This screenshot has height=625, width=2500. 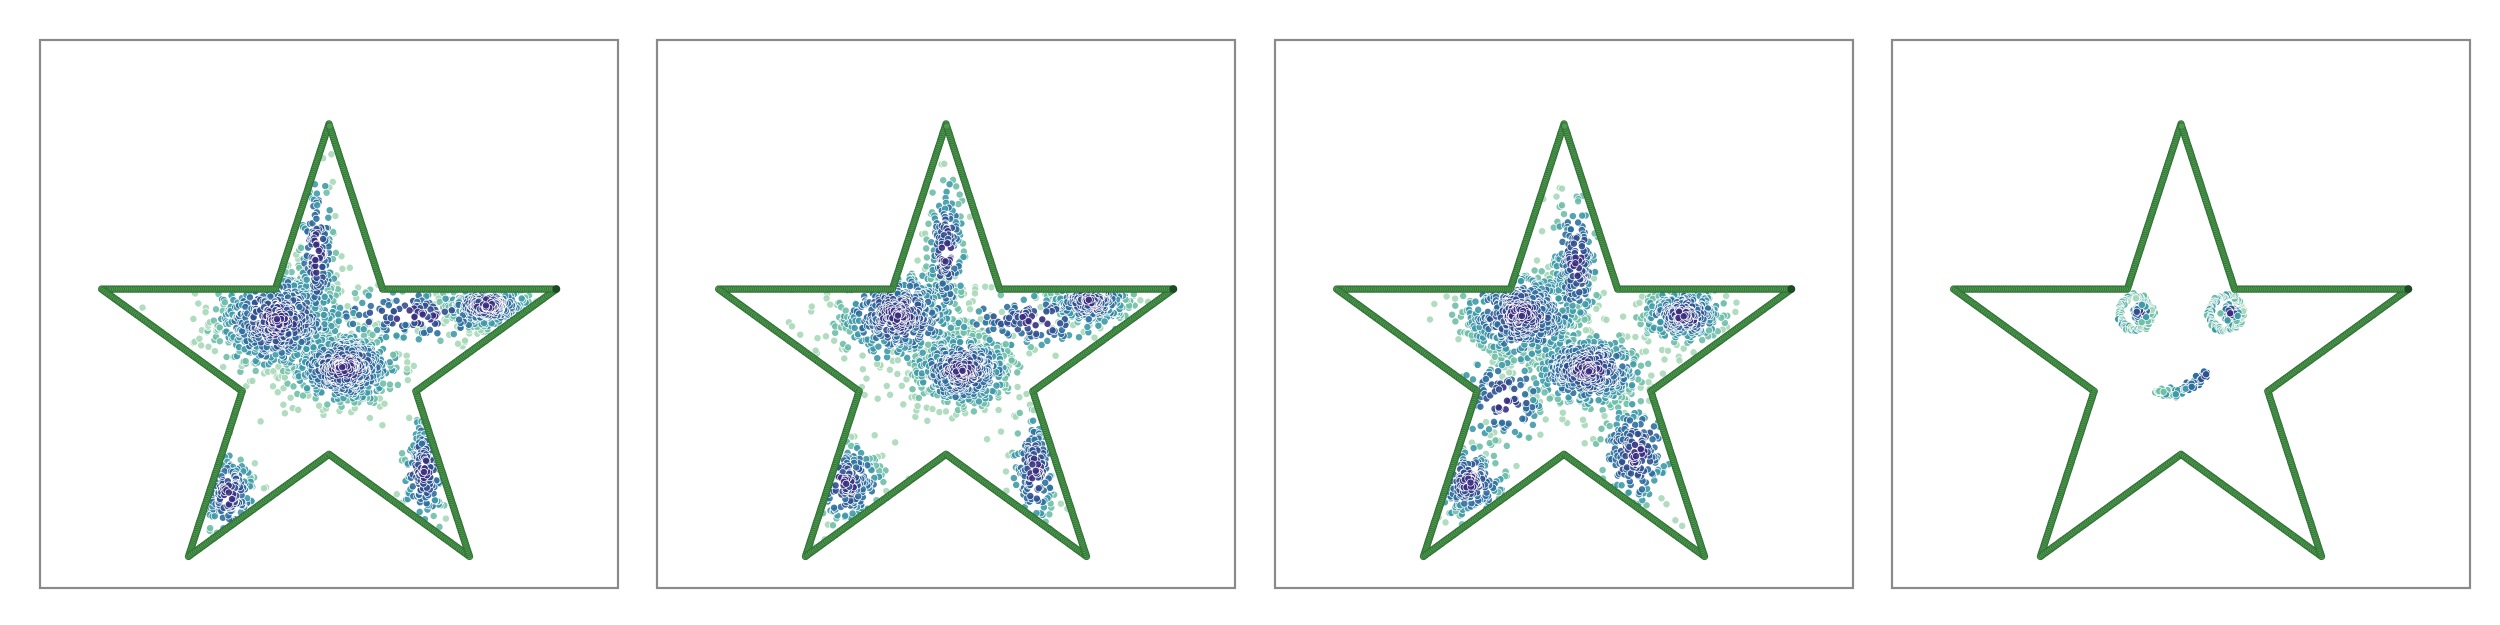 I want to click on boundary-tip-point, so click(x=556, y=289).